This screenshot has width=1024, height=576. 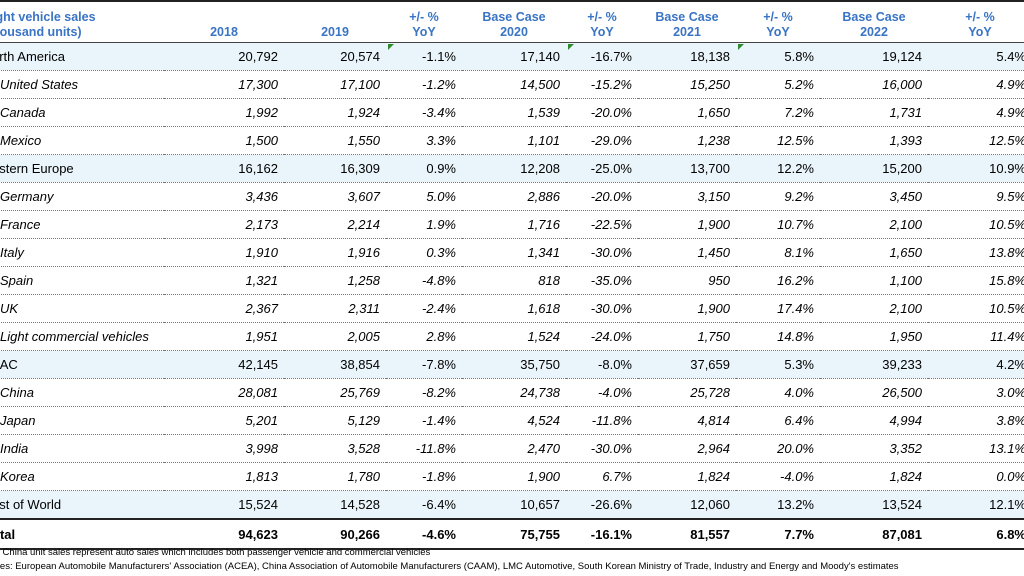 What do you see at coordinates (778, 392) in the screenshot?
I see `cell-yoy-2021: 4.0%` at bounding box center [778, 392].